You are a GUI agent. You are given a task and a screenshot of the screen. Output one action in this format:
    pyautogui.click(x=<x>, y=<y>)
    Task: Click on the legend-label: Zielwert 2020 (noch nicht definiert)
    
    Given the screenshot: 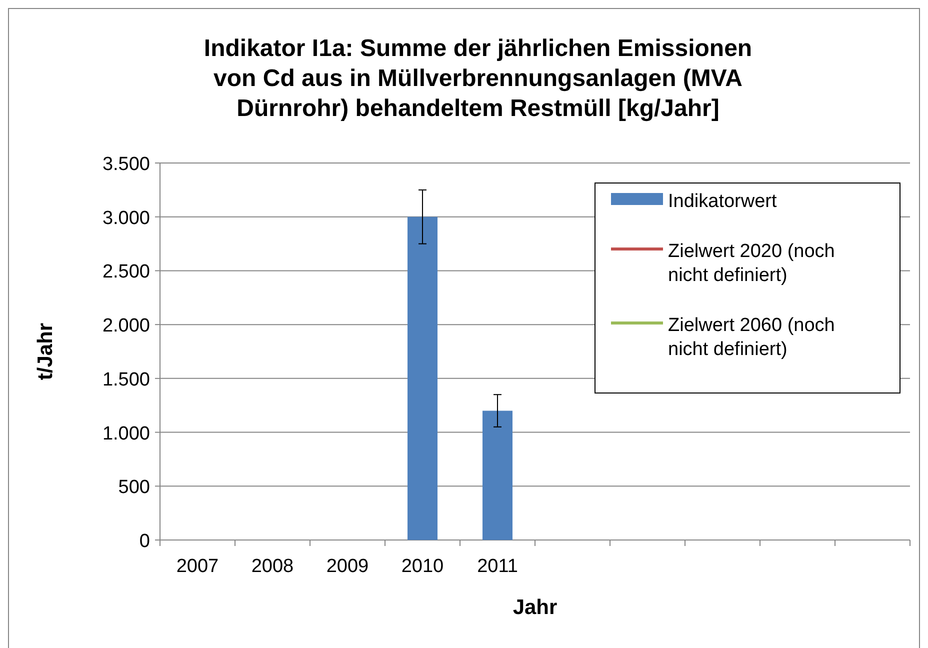 What is the action you would take?
    pyautogui.click(x=751, y=263)
    